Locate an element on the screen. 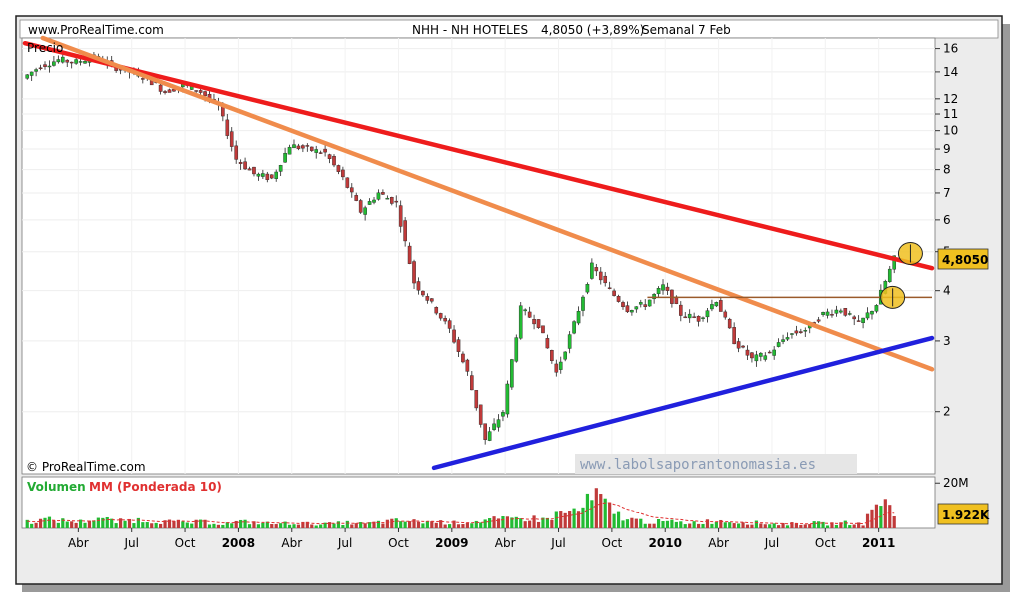 The height and width of the screenshot is (600, 1020). volume-axis: 20M is located at coordinates (952, 483).